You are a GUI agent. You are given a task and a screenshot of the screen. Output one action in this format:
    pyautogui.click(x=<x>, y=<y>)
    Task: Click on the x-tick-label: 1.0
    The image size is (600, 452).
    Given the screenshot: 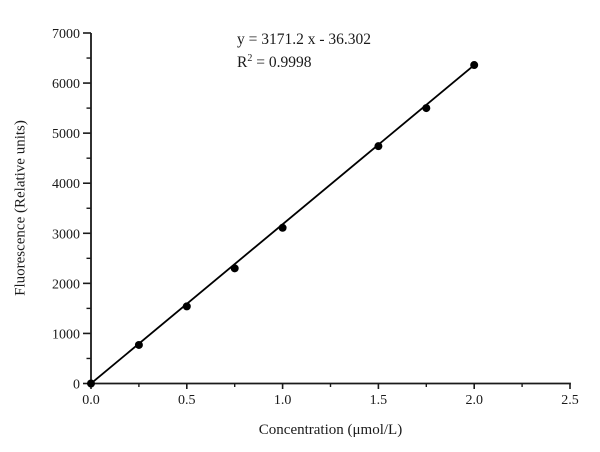 What is the action you would take?
    pyautogui.click(x=283, y=400)
    